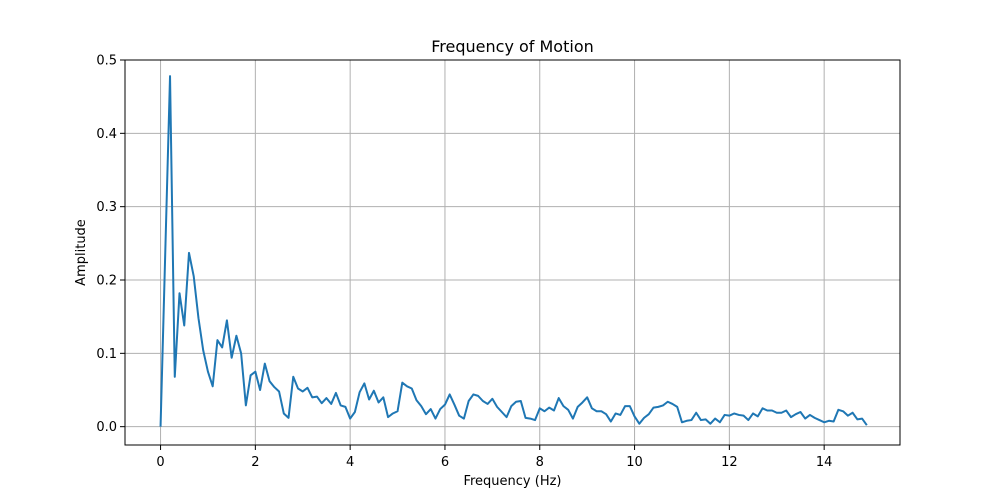 Image resolution: width=1000 pixels, height=500 pixels. I want to click on y-tick-label: 0.2, so click(106, 281).